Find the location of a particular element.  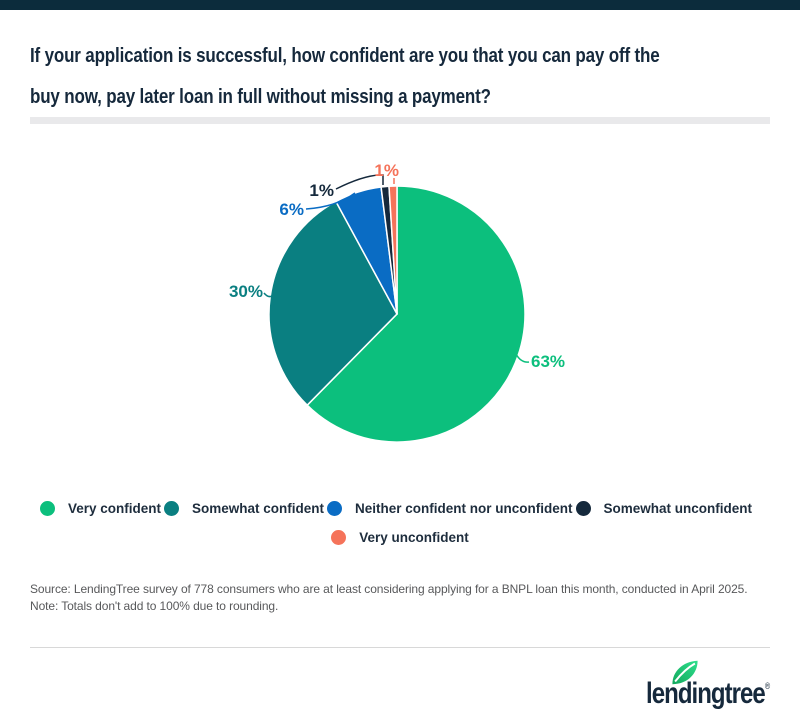

legend-item-somewhat-confident: Somewhat confident is located at coordinates (244, 508).